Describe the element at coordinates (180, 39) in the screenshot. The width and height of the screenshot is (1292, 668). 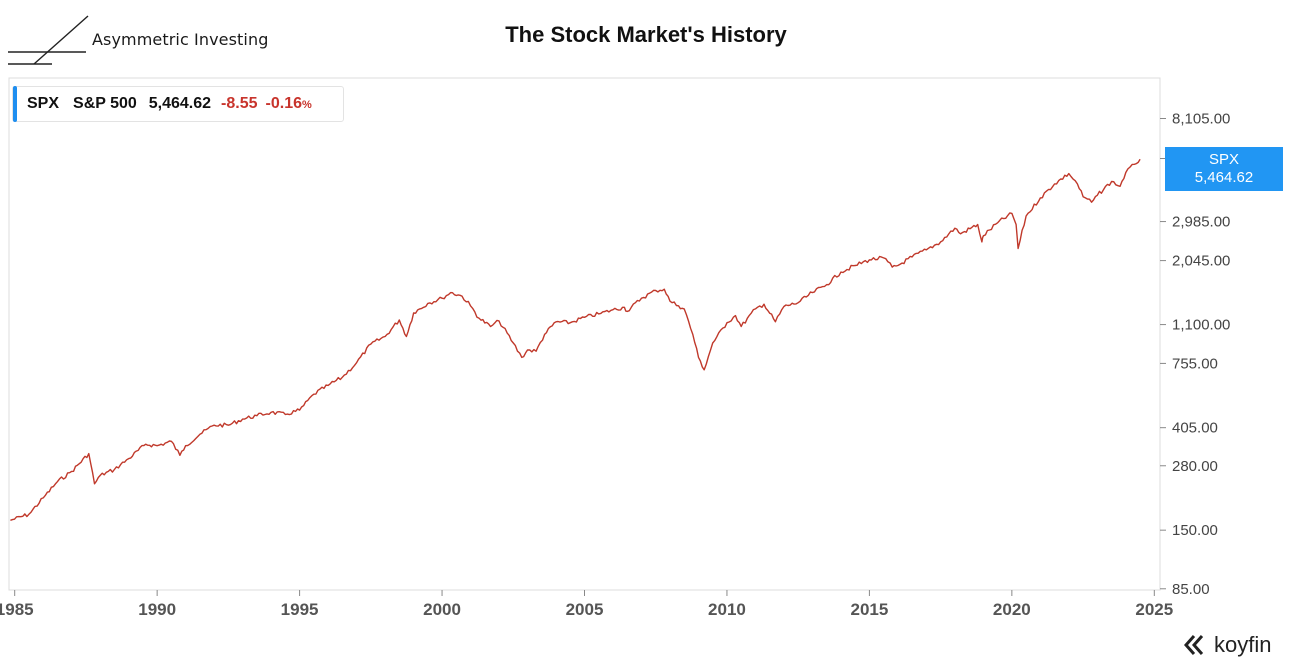
I see `brand-name: Asymmetric Investing` at that location.